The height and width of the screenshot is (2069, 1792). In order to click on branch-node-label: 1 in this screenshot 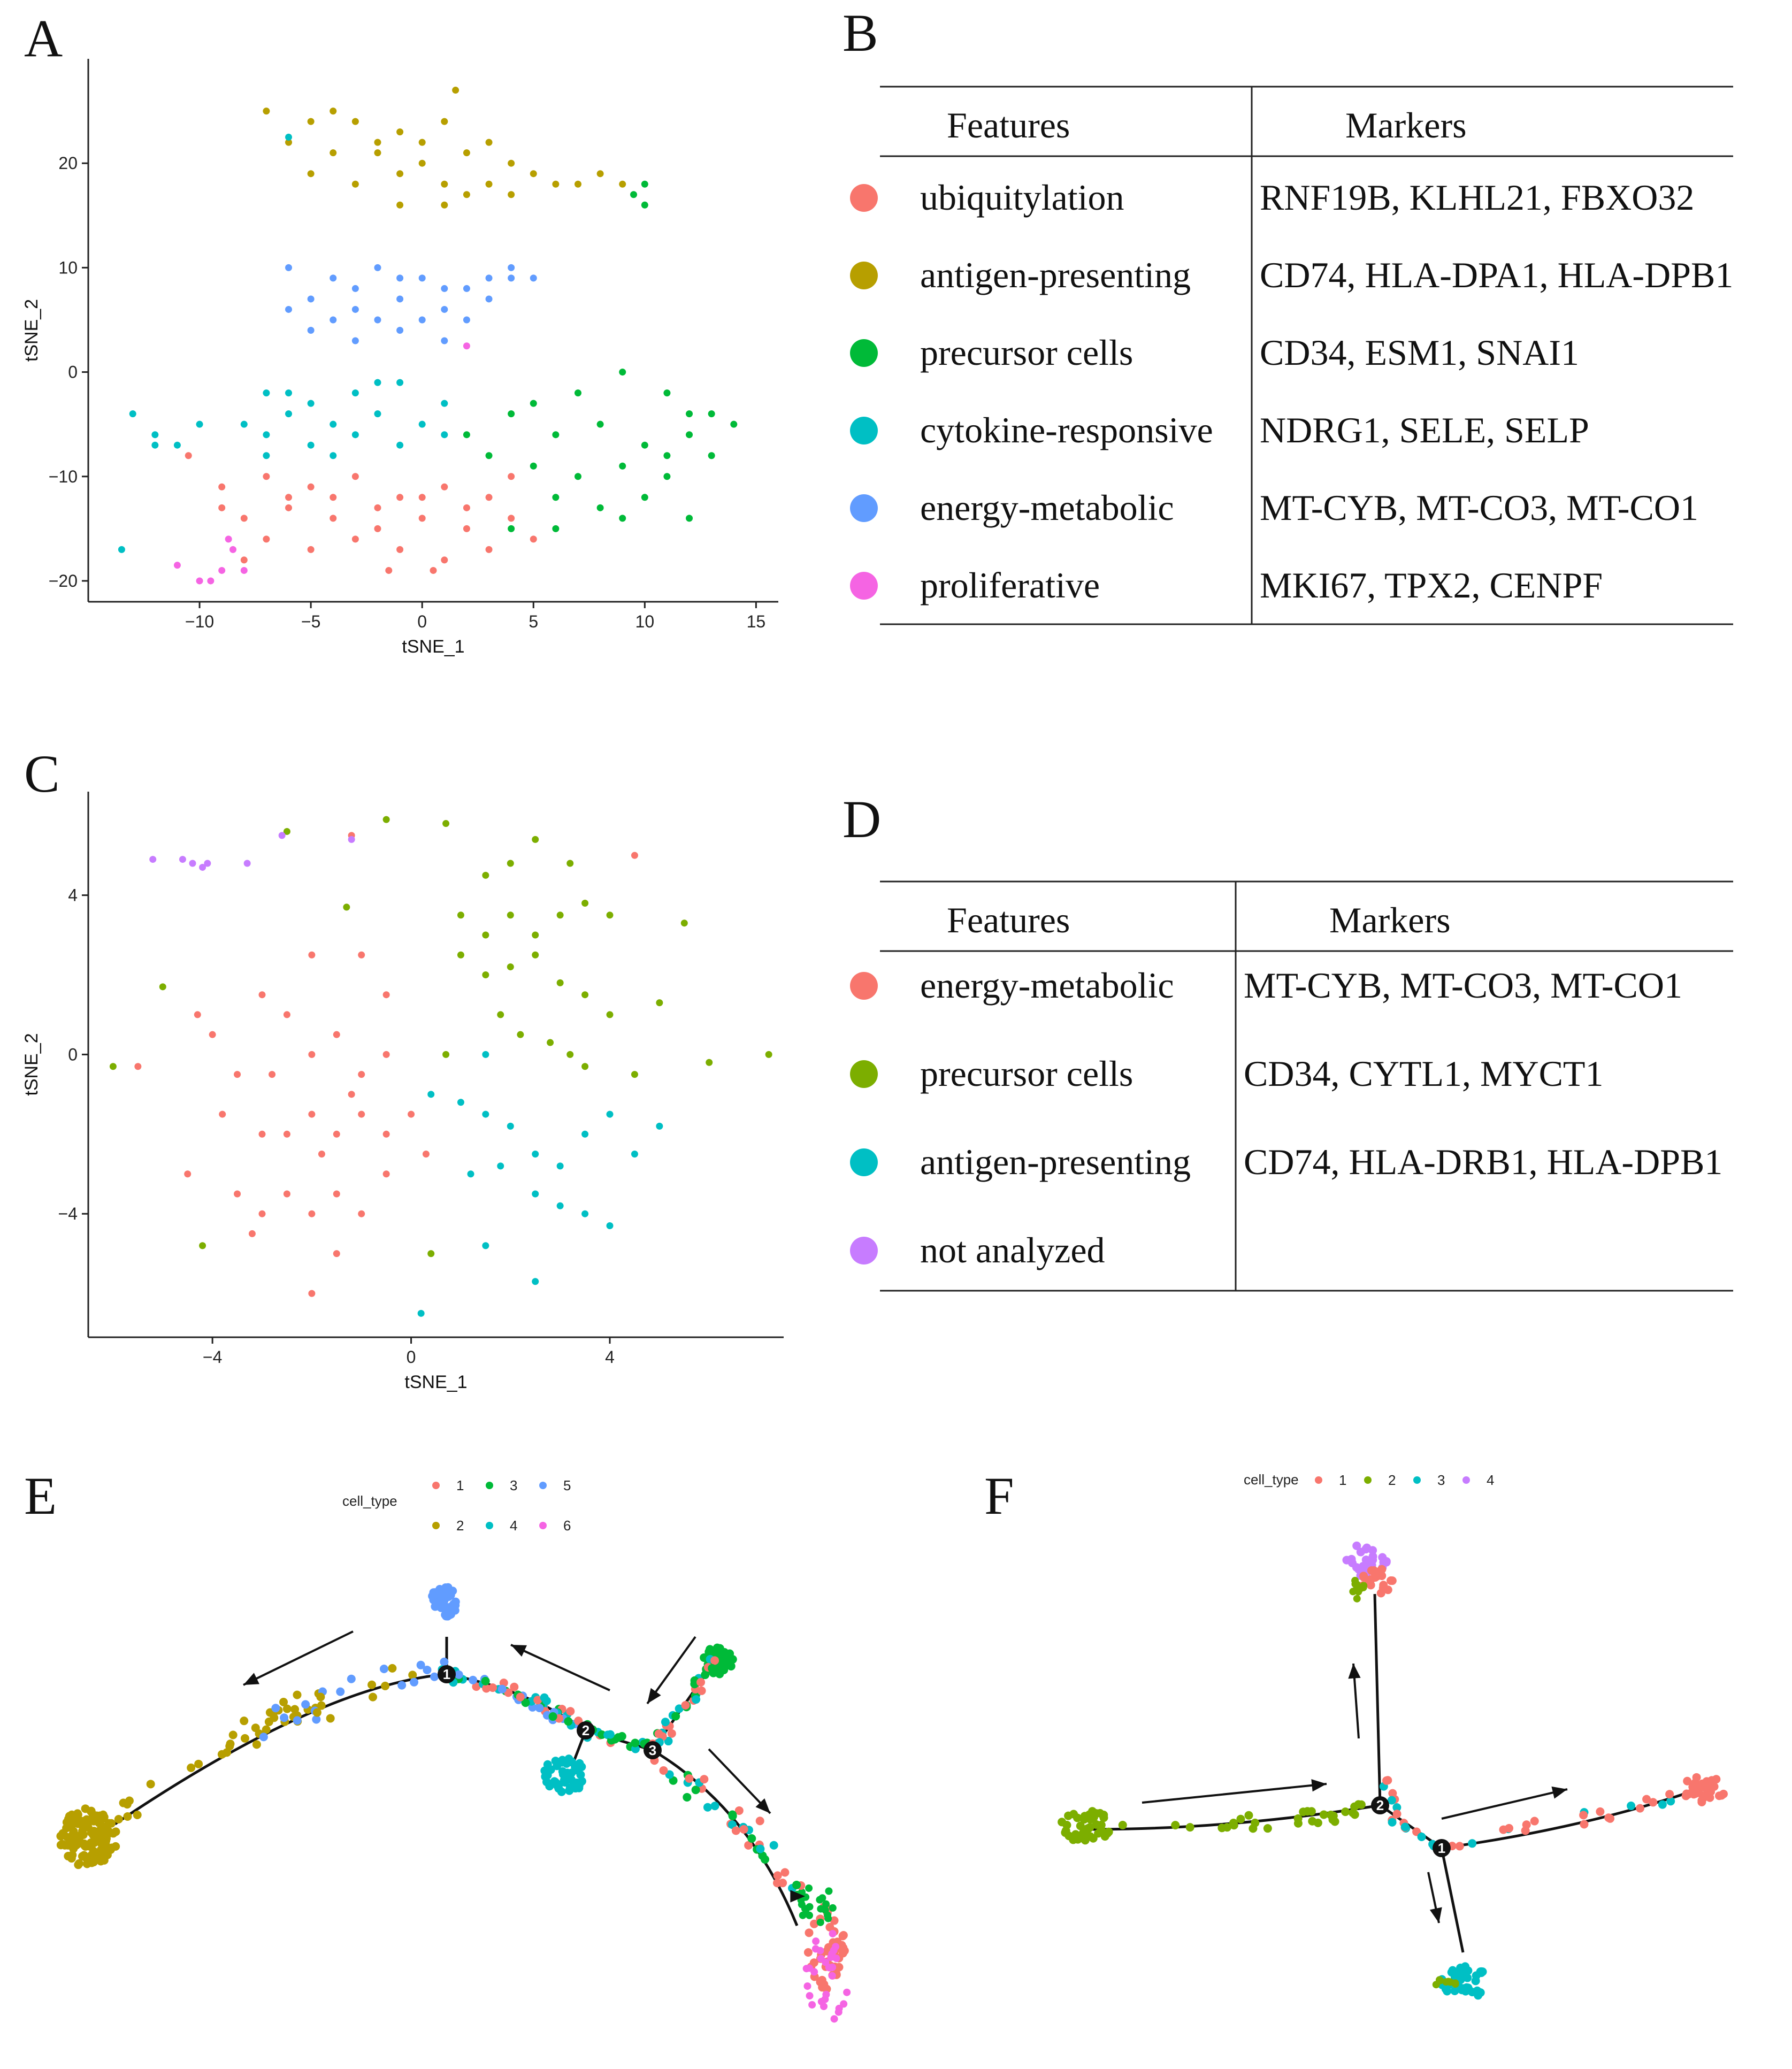, I will do `click(1441, 1848)`.